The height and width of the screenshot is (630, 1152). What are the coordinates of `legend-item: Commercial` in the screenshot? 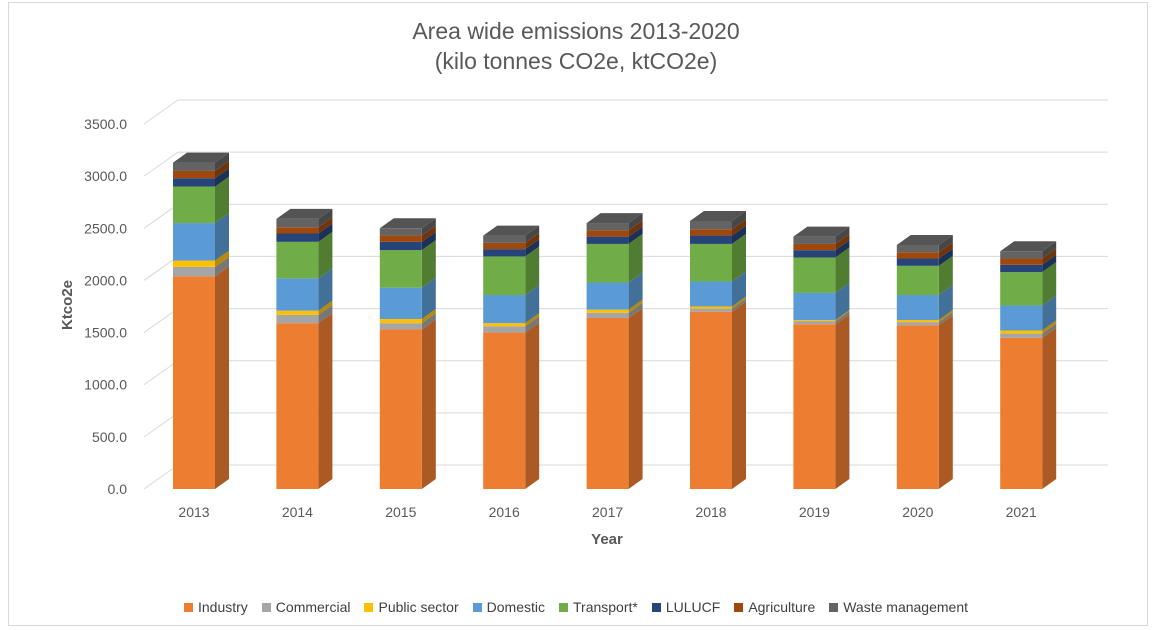 It's located at (305, 607).